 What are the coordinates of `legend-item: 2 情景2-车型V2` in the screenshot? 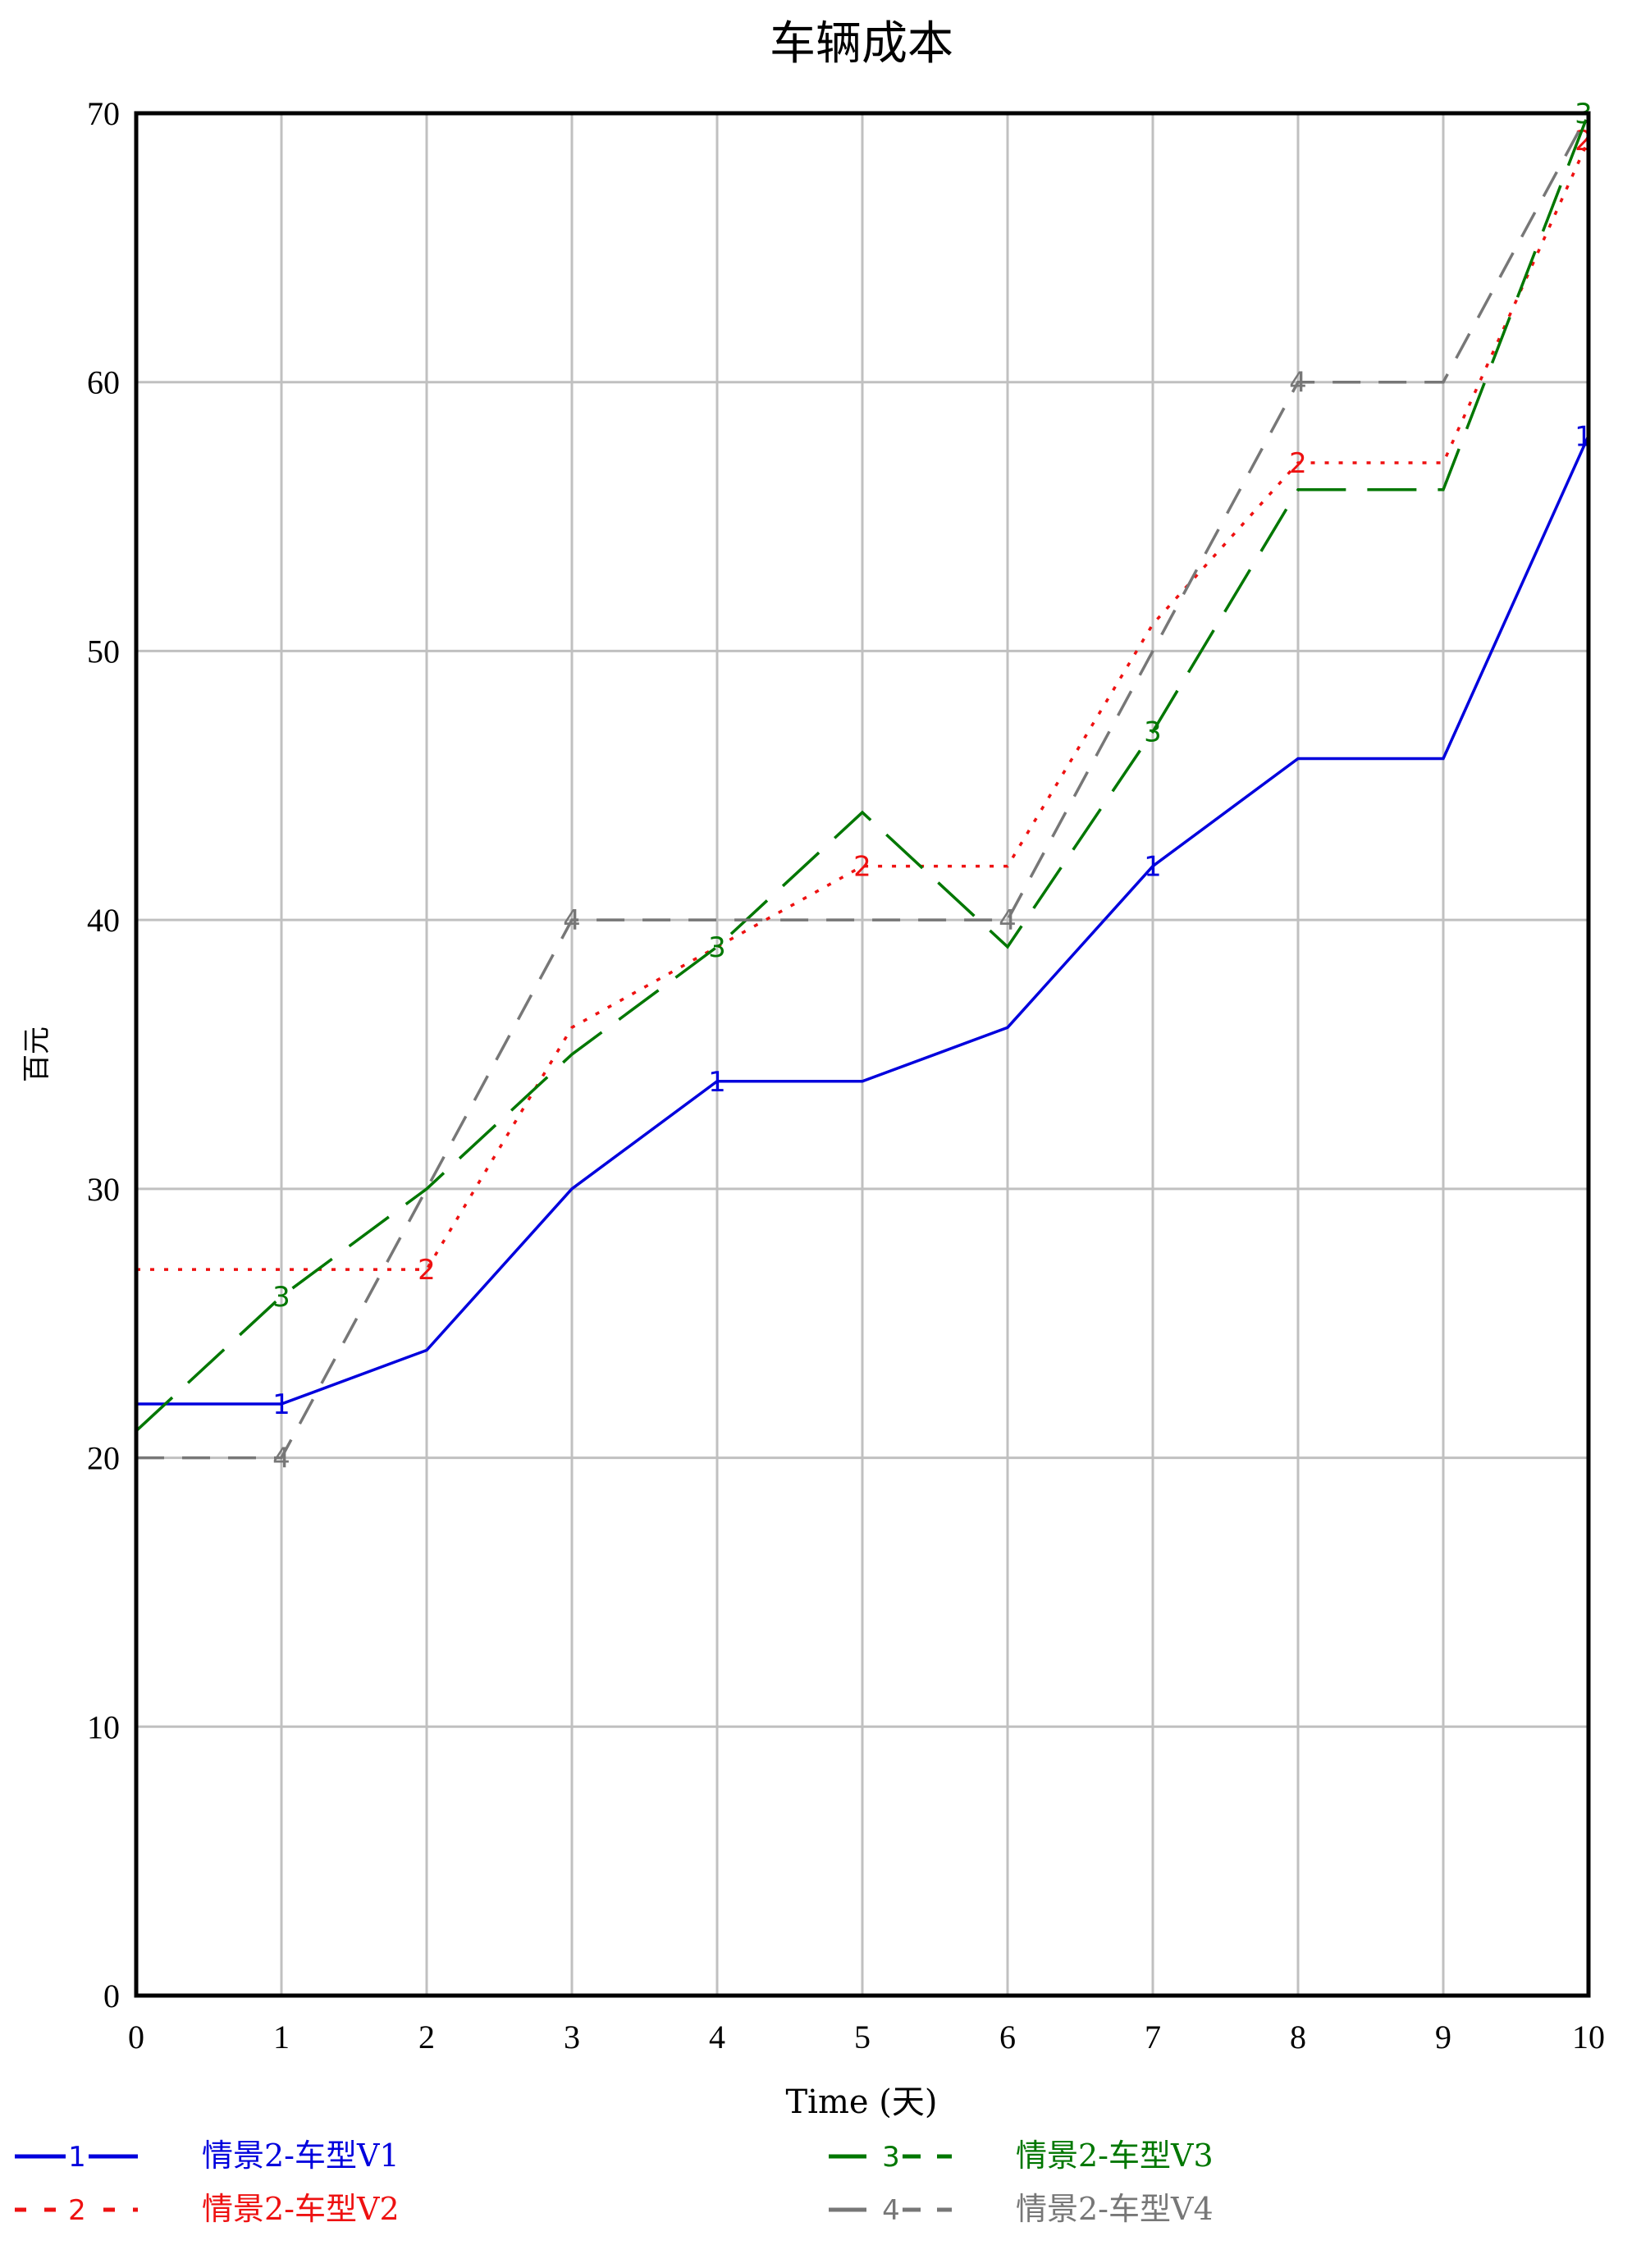 It's located at (207, 2208).